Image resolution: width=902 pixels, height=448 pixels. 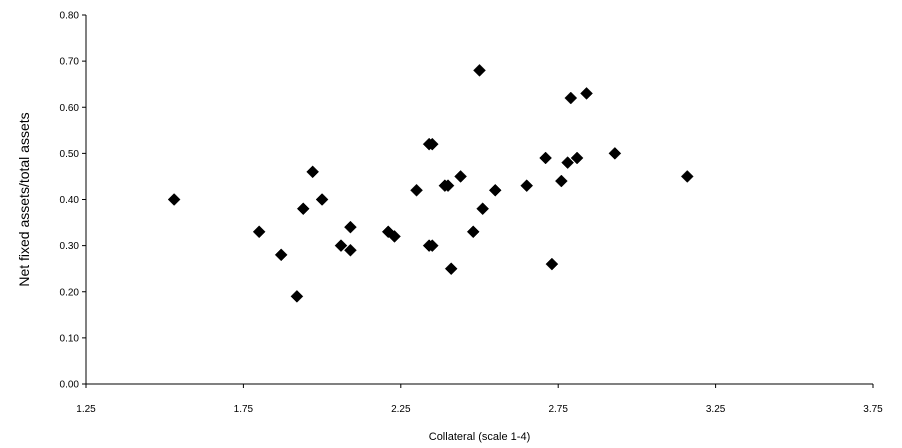 What do you see at coordinates (24, 199) in the screenshot?
I see `y-axis-title: Net fixed assets/total assets` at bounding box center [24, 199].